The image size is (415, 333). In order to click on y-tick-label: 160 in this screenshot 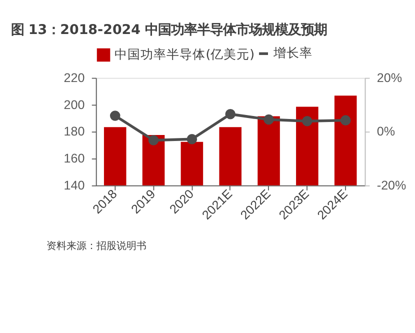, I will do `click(74, 159)`.